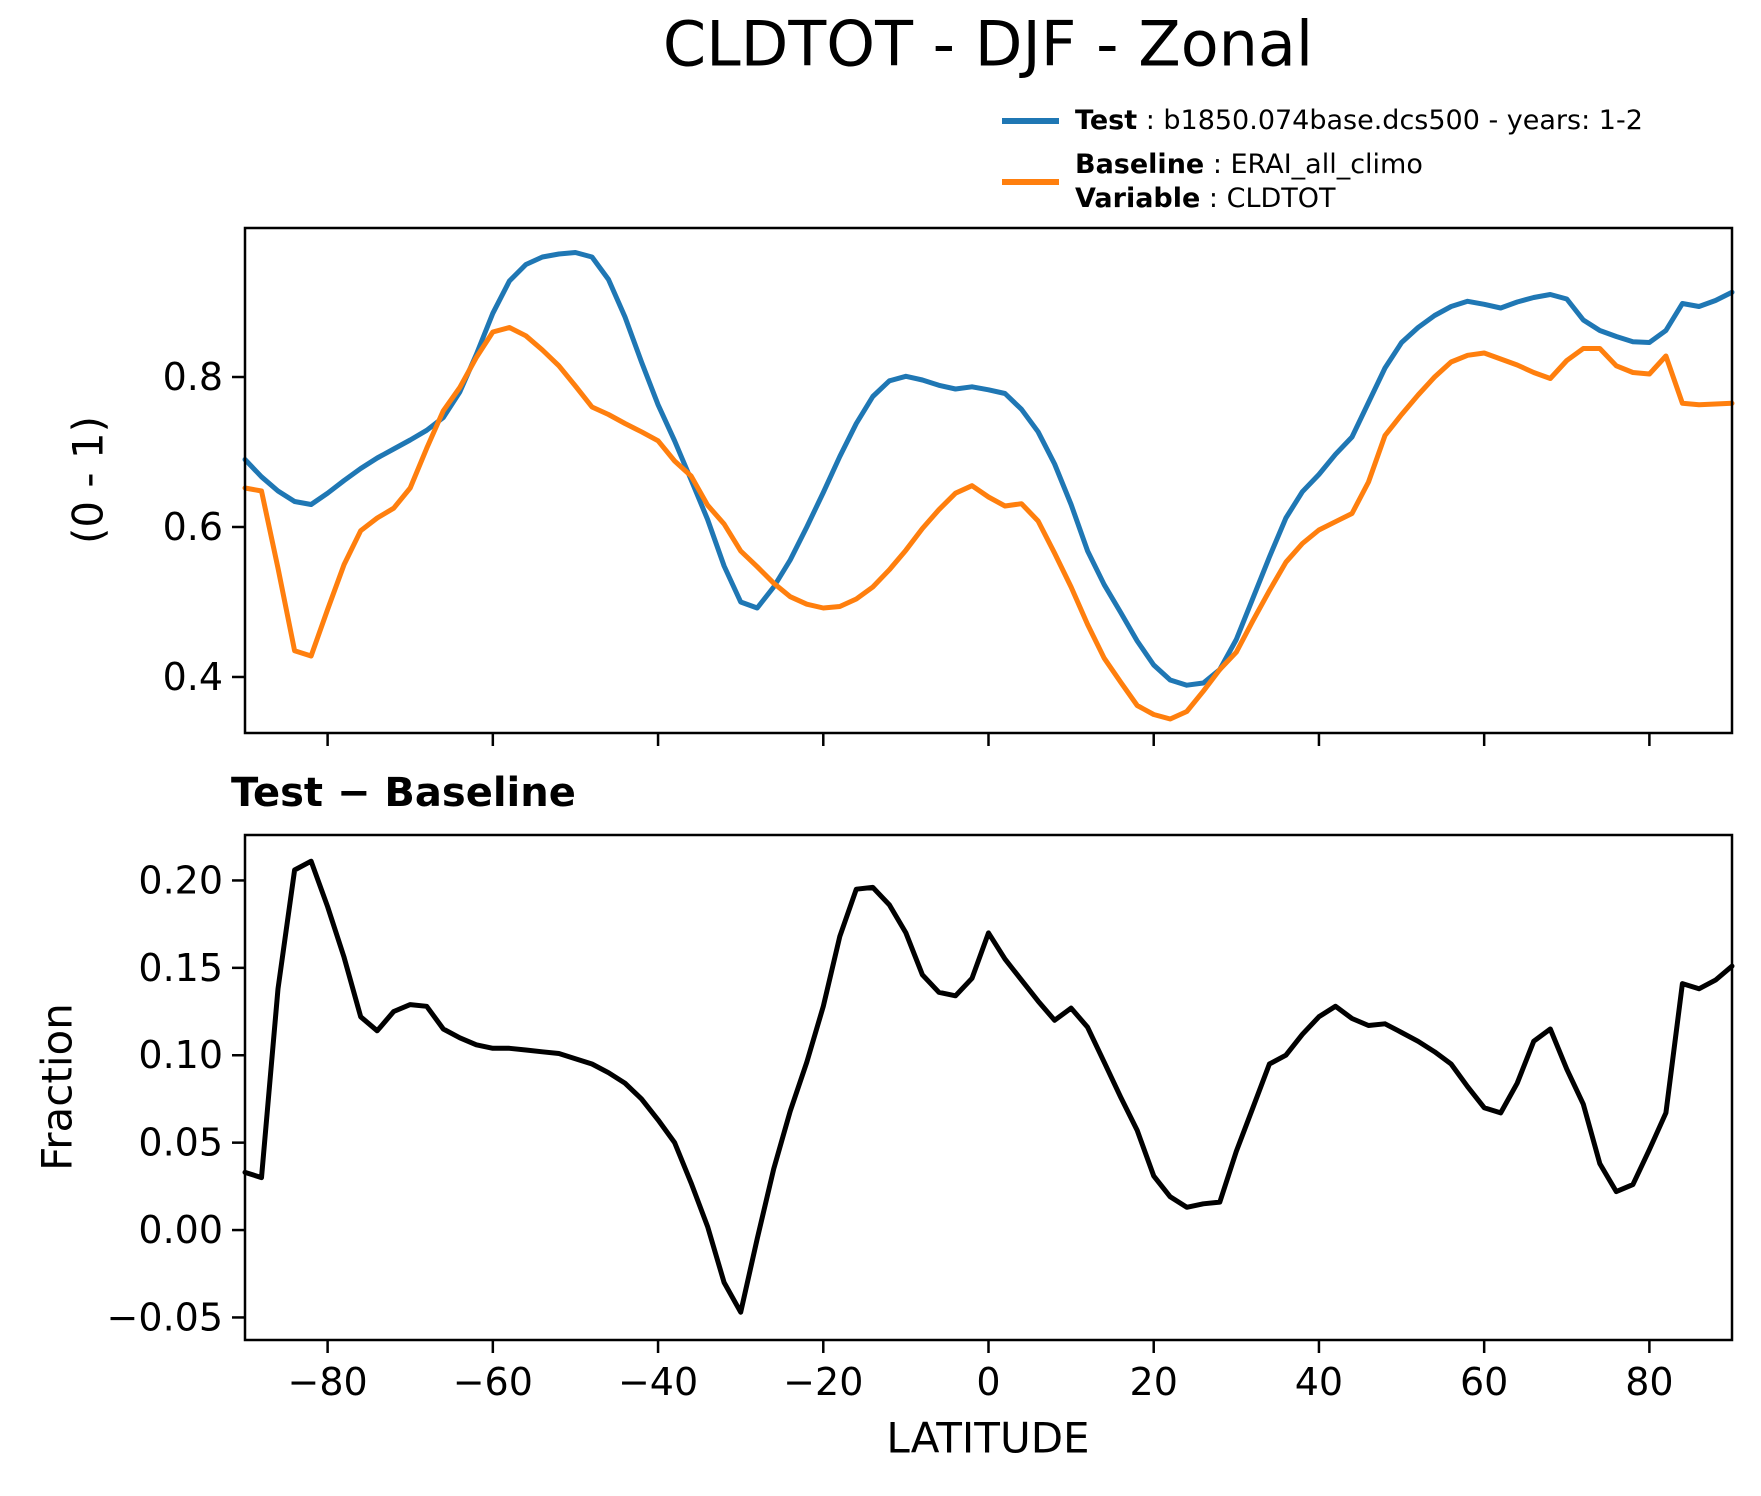 This screenshot has width=1761, height=1496. What do you see at coordinates (180, 968) in the screenshot?
I see `y-tick-label: 0.15` at bounding box center [180, 968].